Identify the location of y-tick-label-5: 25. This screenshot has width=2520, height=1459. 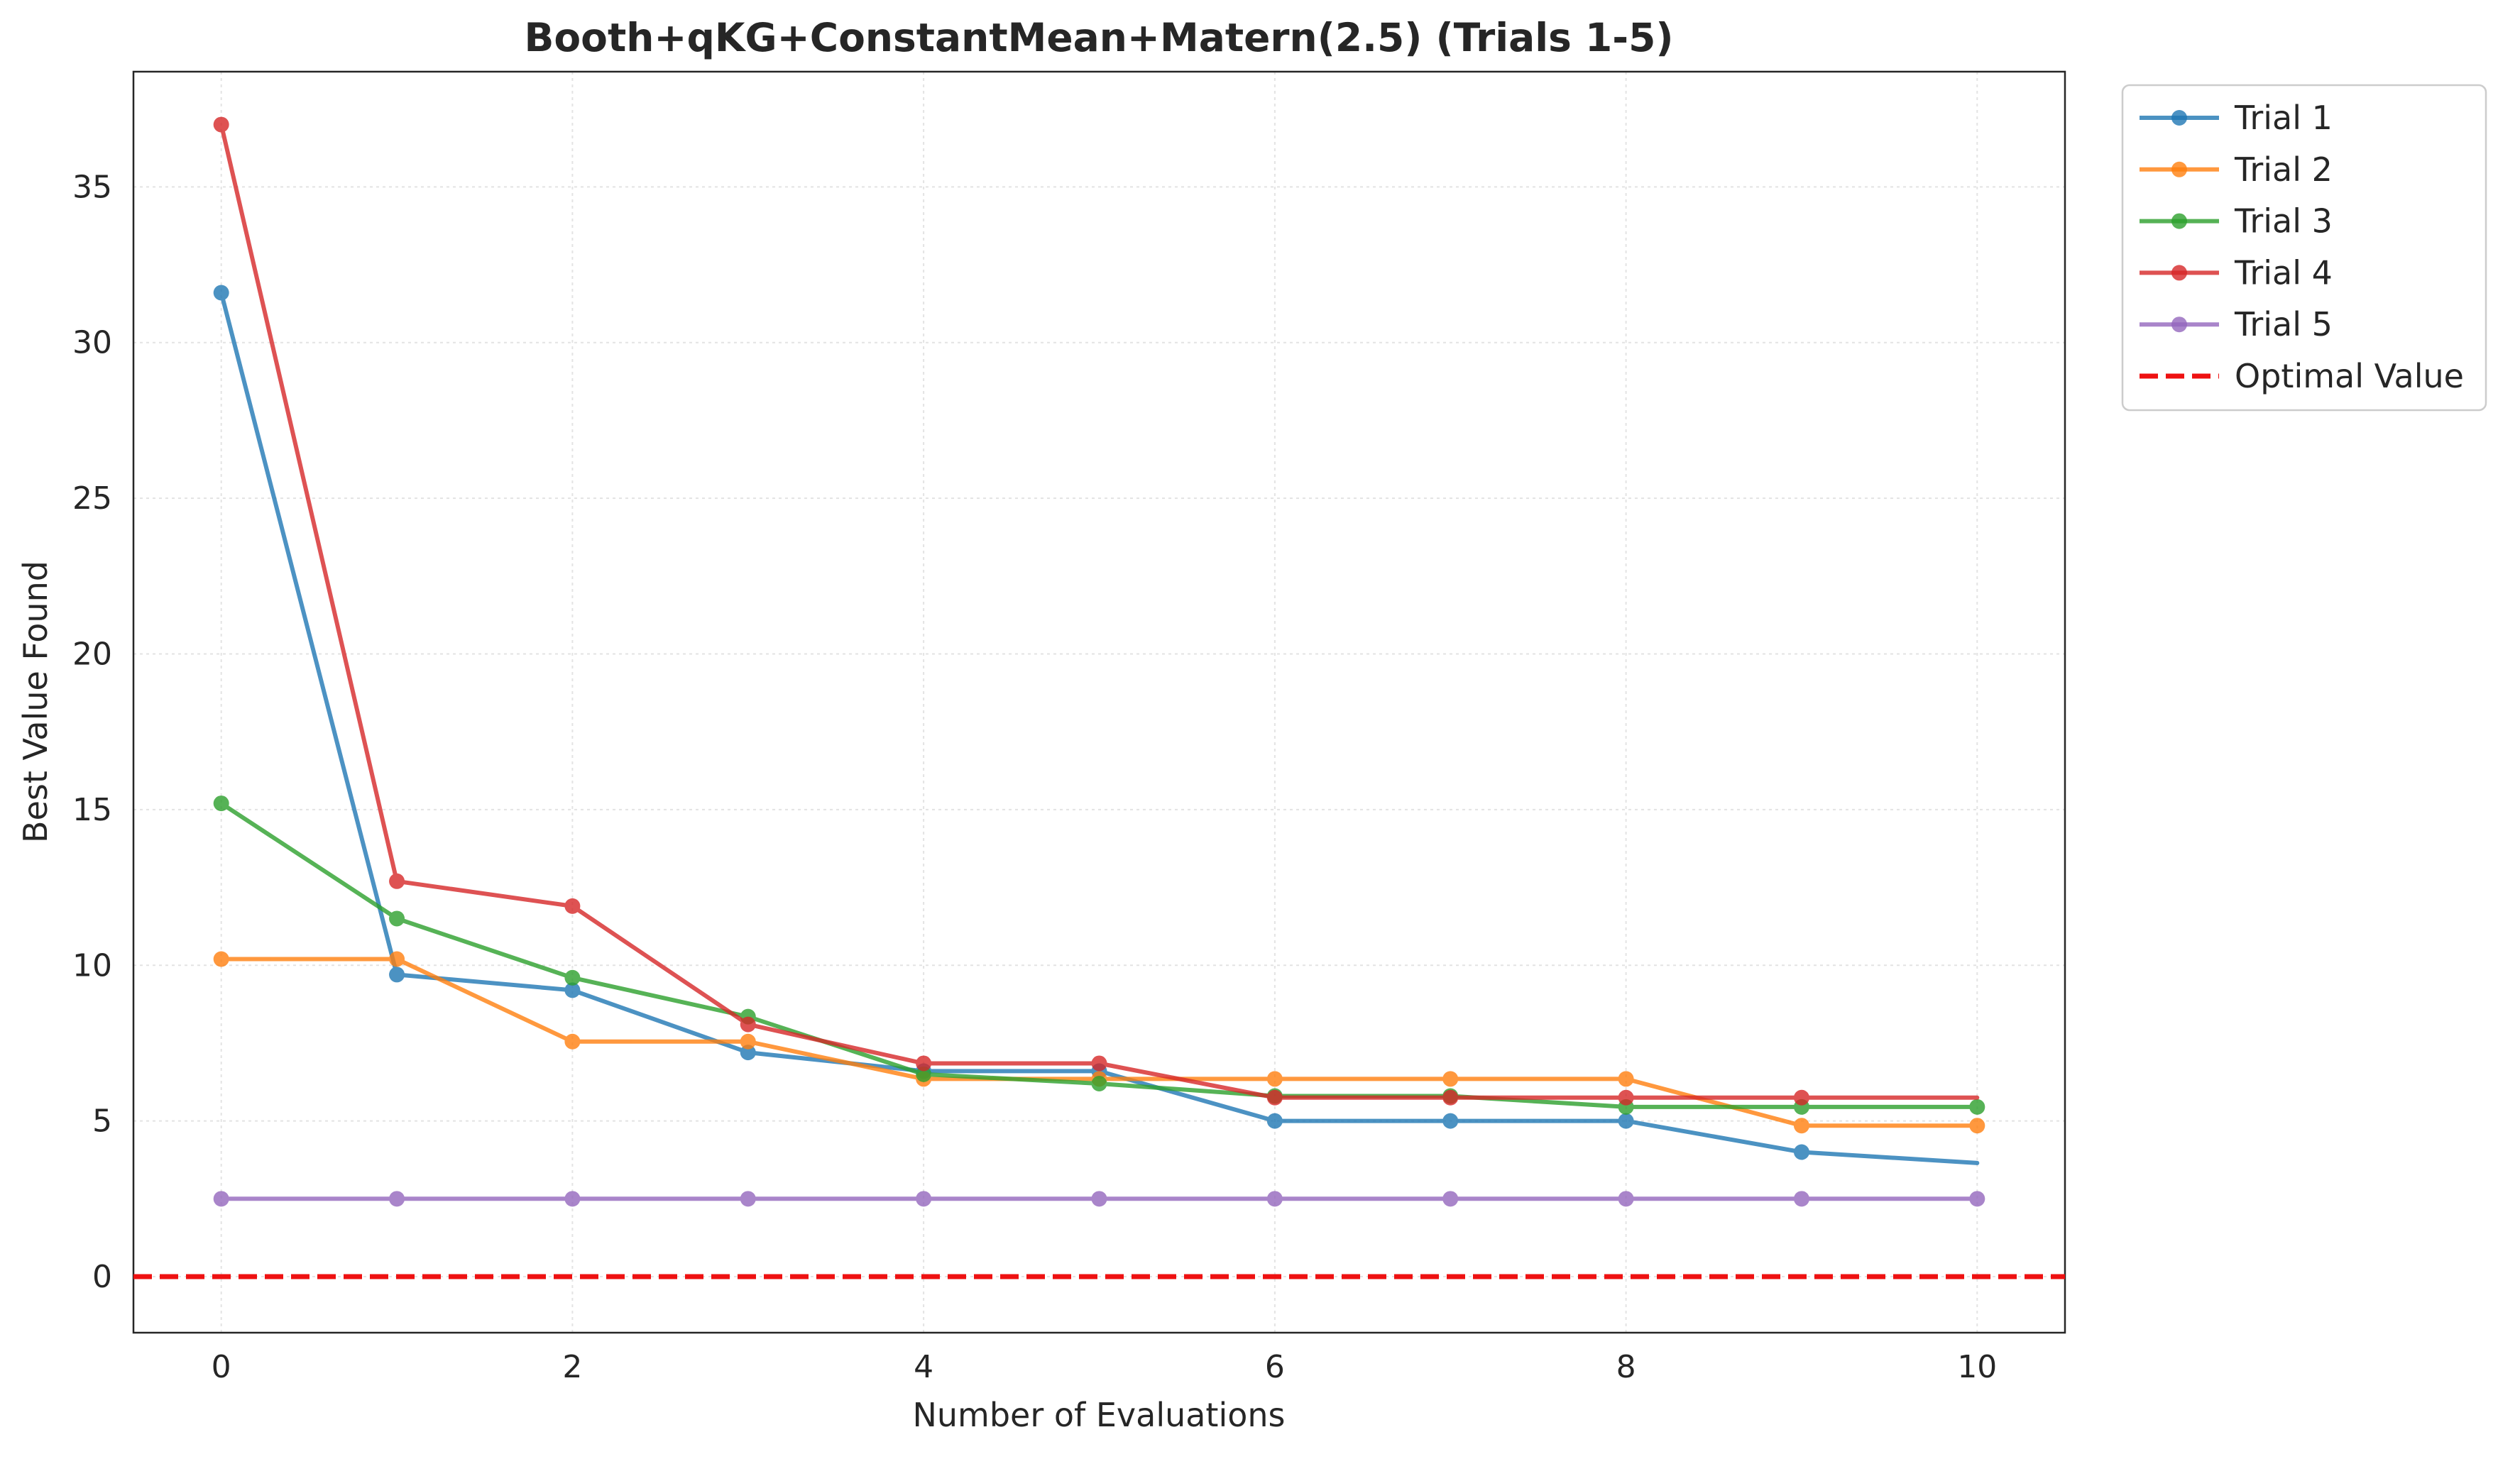
(92, 499).